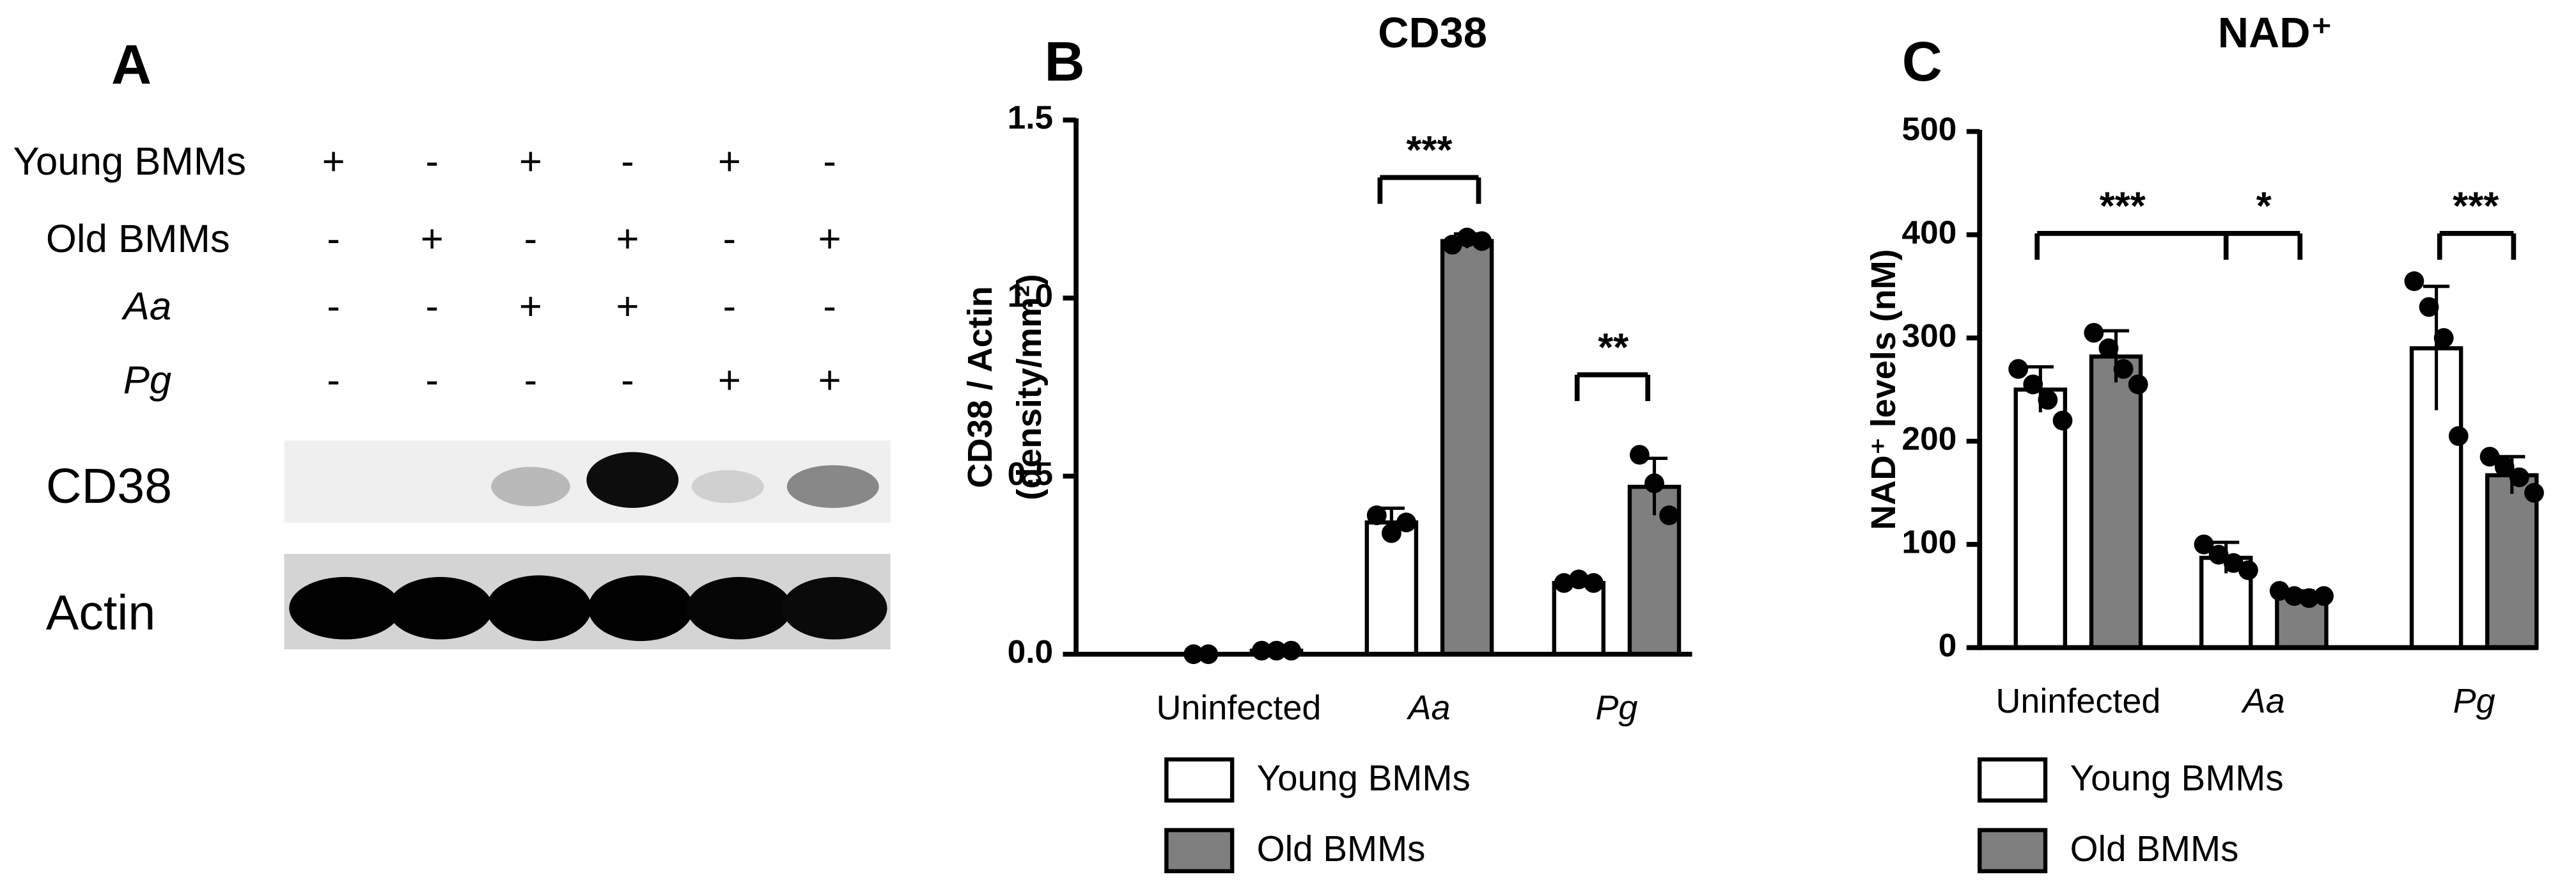 The height and width of the screenshot is (886, 2576). Describe the element at coordinates (1030, 117) in the screenshot. I see `y-tick-label: 1.5` at that location.